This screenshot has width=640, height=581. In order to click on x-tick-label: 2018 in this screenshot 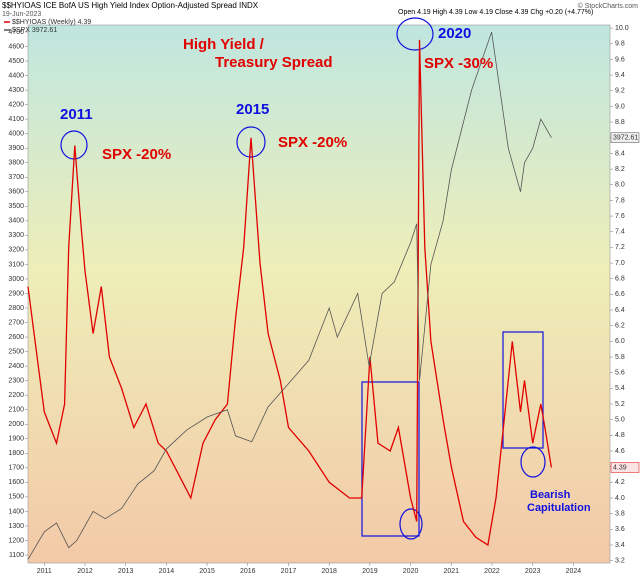, I will do `click(329, 571)`.